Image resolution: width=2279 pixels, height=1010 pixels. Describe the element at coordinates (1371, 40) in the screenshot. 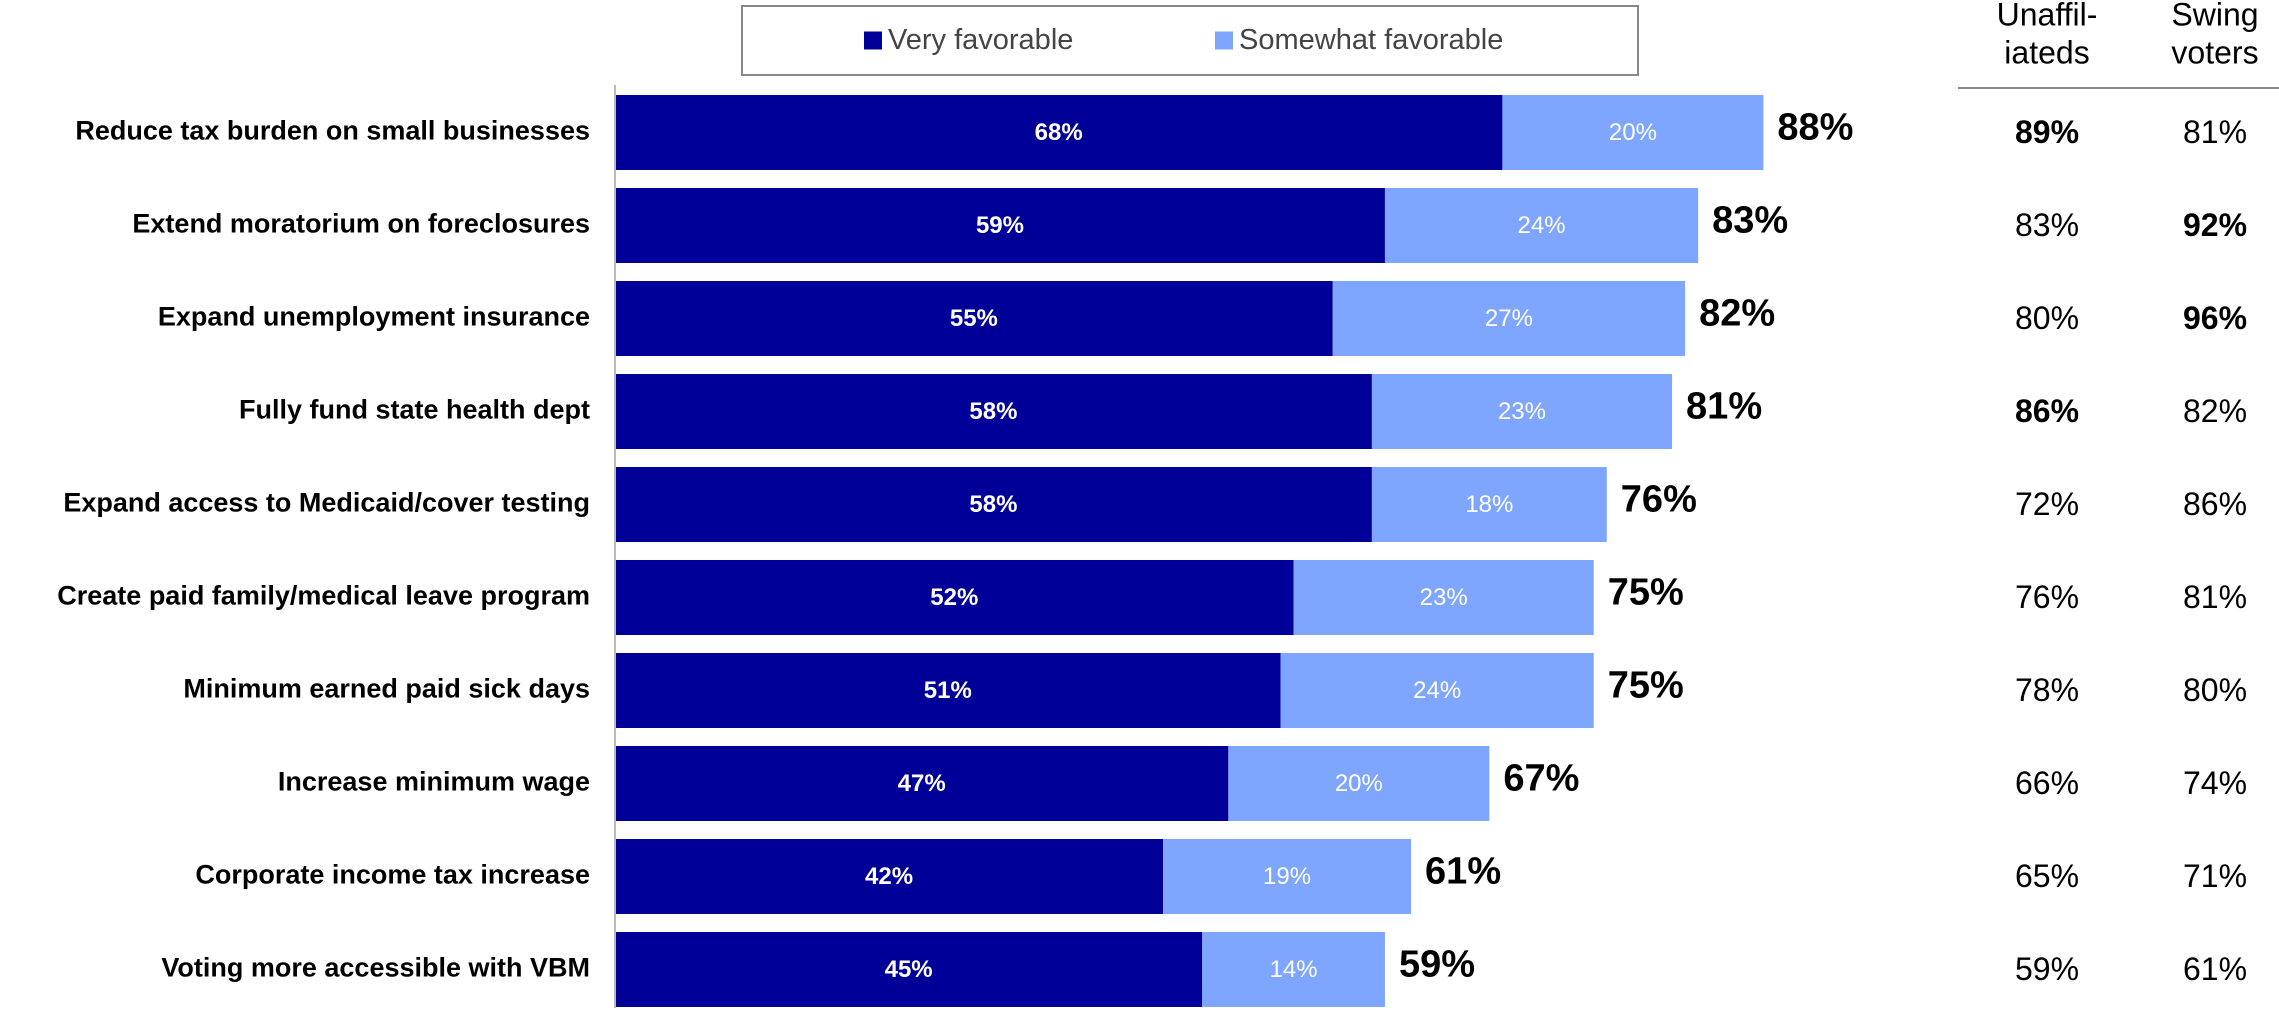

I see `legend-label-somewhat-favorable: Somewhat favorable` at that location.